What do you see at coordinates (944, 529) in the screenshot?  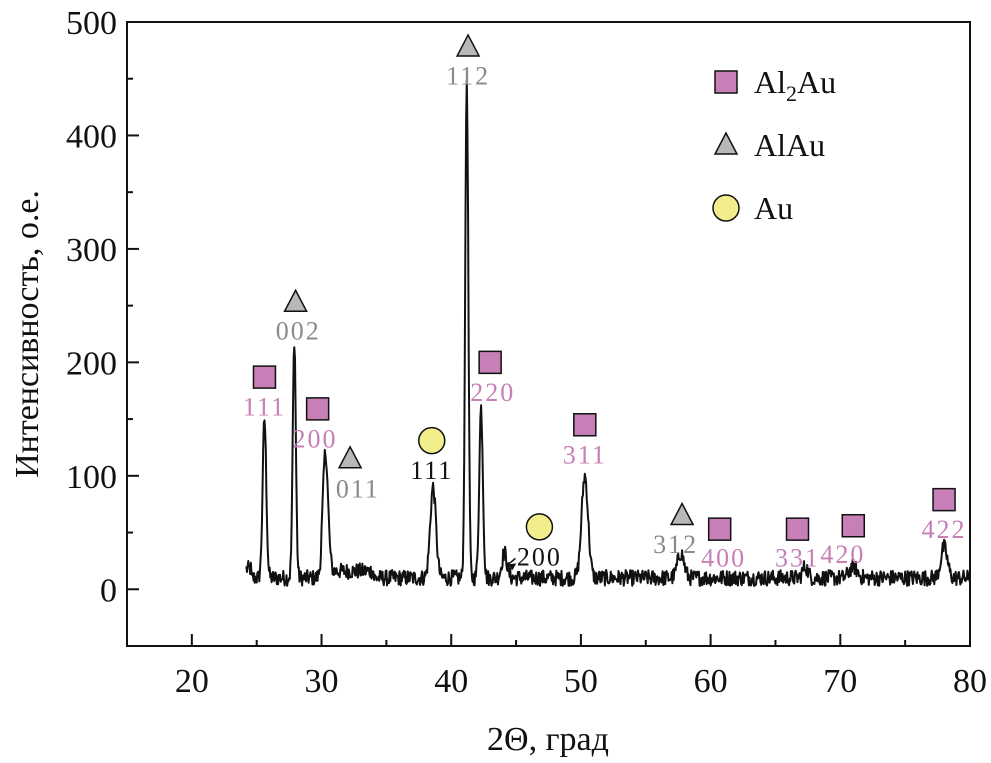 I see `peak-label: 422` at bounding box center [944, 529].